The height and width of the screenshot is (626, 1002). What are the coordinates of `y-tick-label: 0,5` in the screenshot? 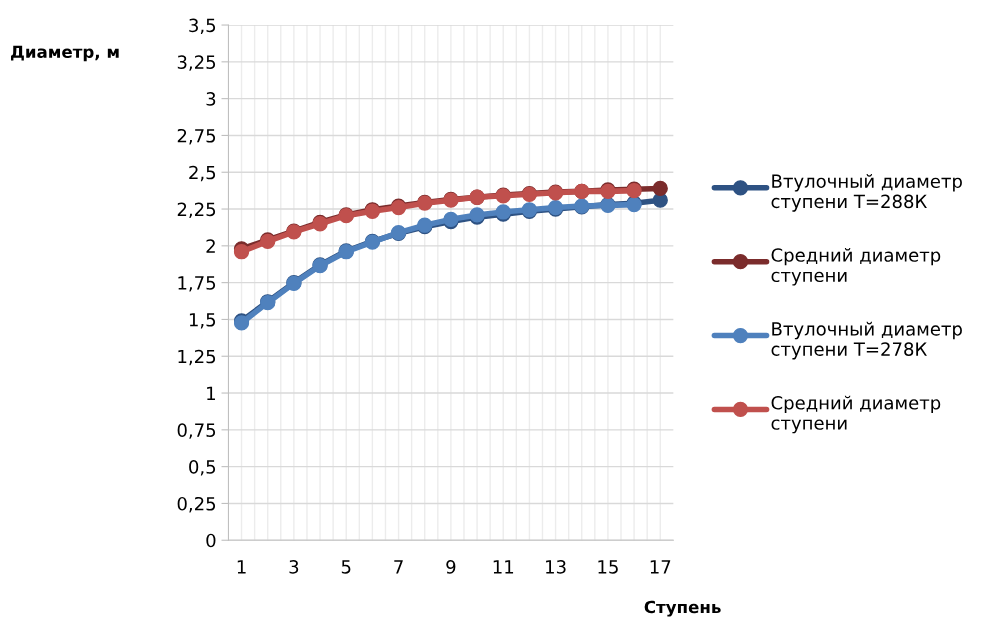 It's located at (202, 468).